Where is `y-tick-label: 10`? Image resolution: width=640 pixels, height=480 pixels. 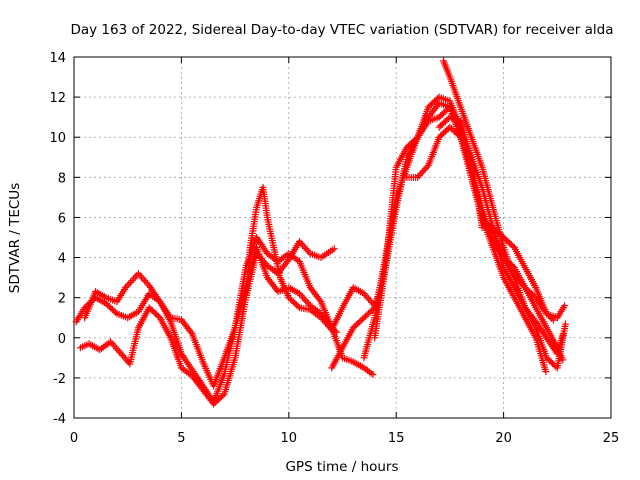 y-tick-label: 10 is located at coordinates (57, 138).